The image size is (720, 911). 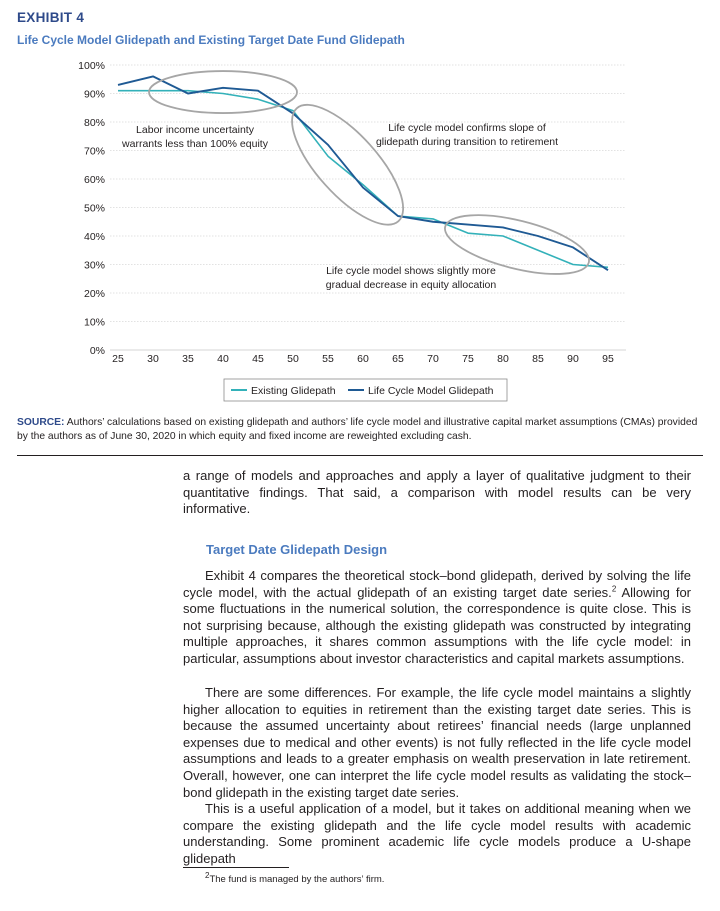 I want to click on x-tick-label: 40, so click(x=223, y=359).